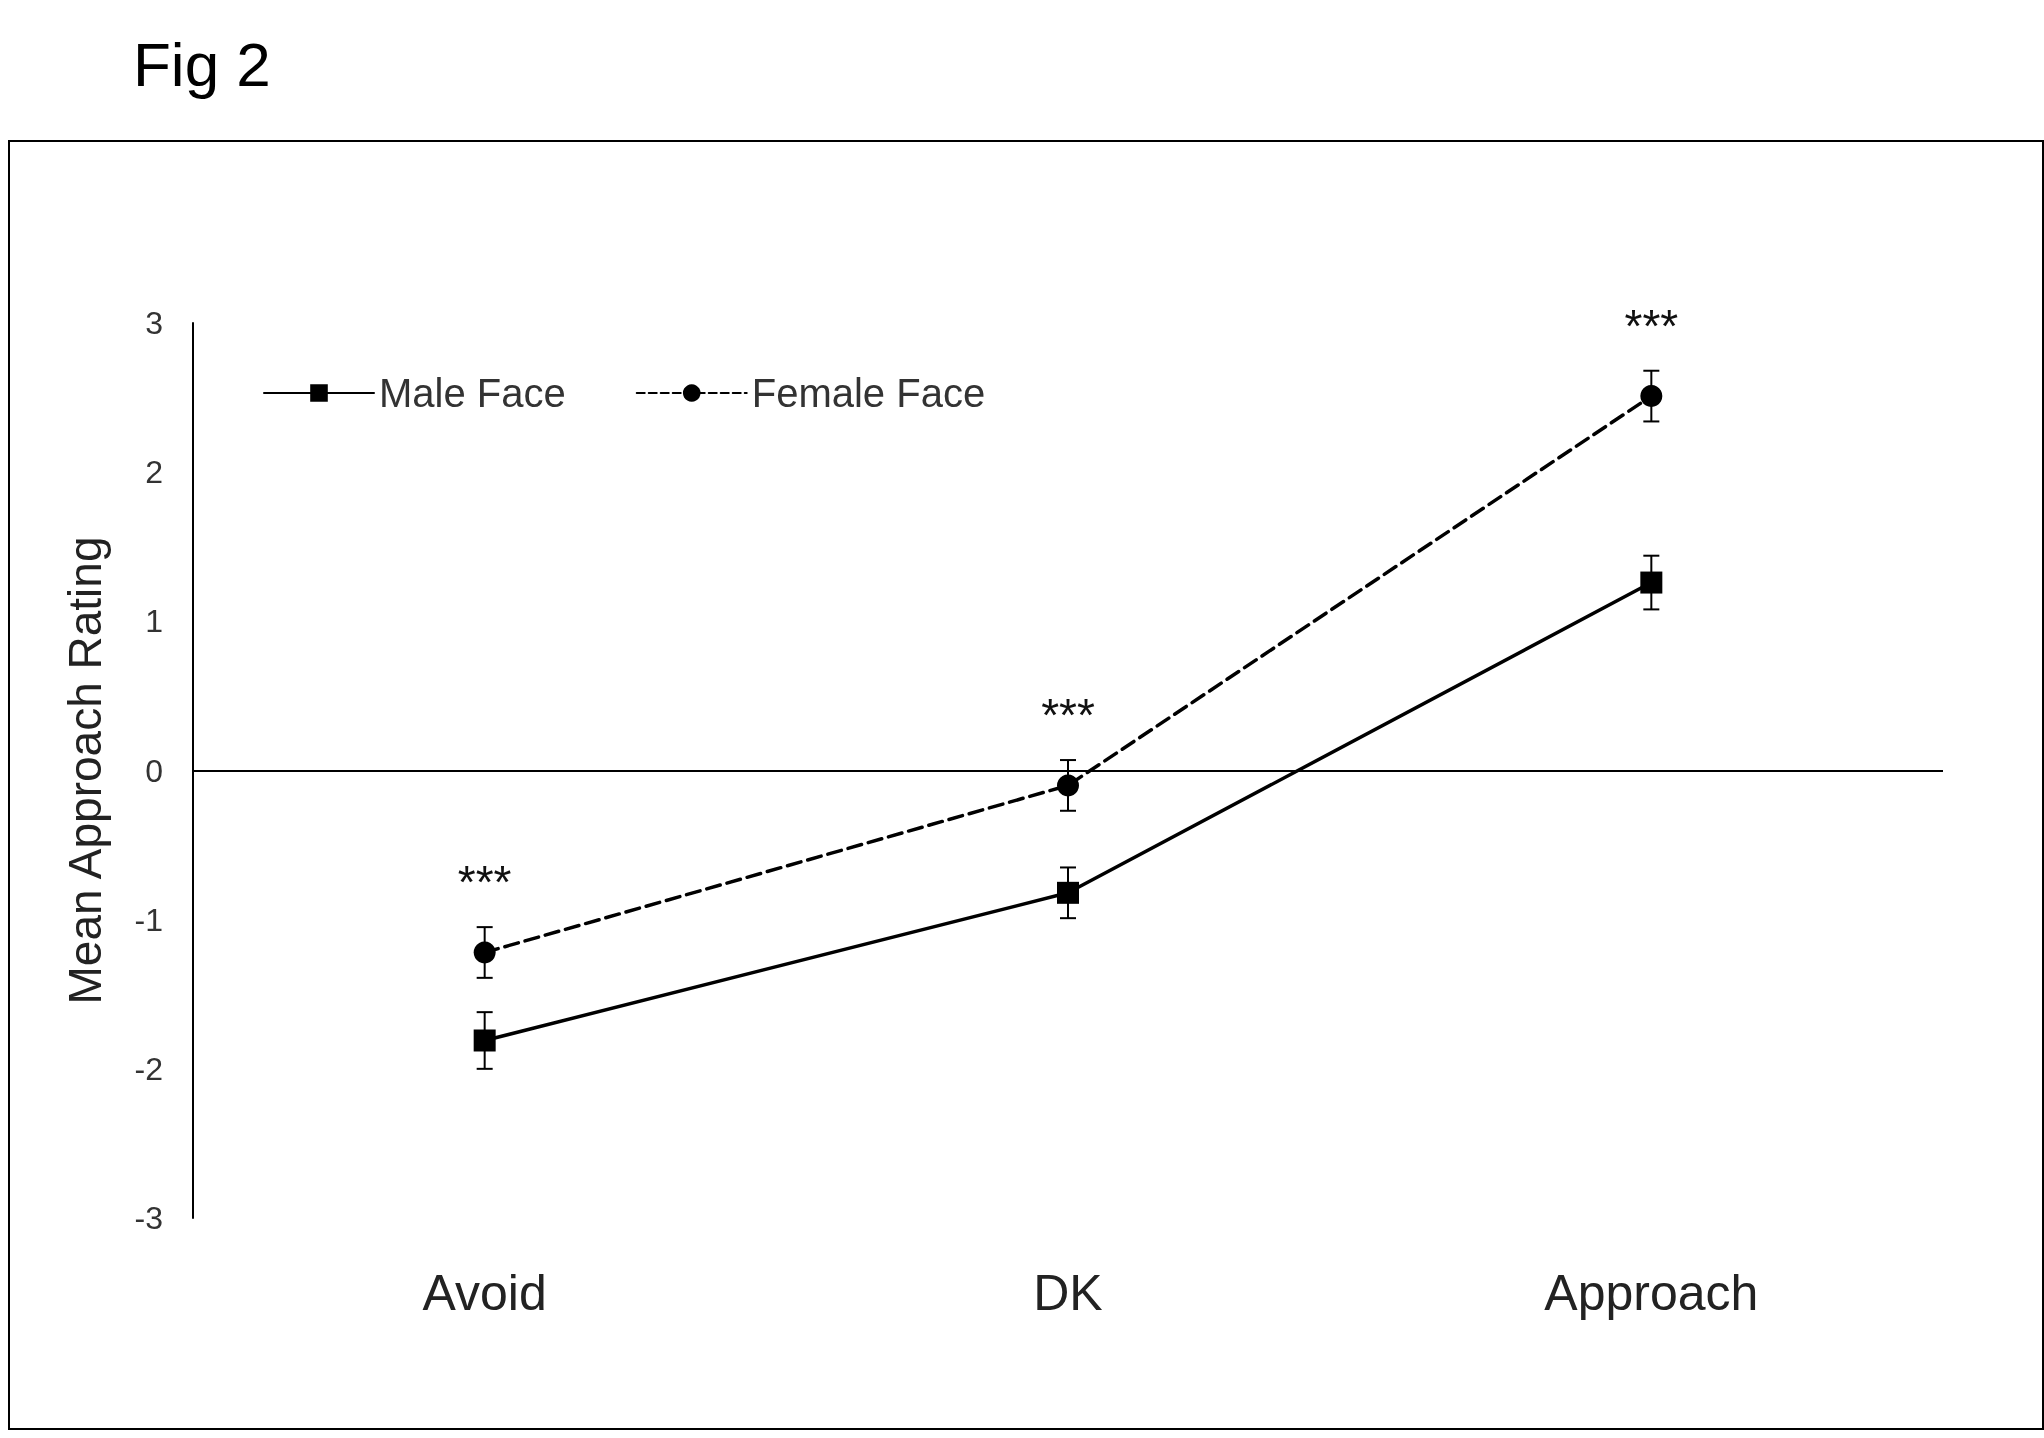 Image resolution: width=2044 pixels, height=1438 pixels. I want to click on legend-label: Female Face, so click(868, 393).